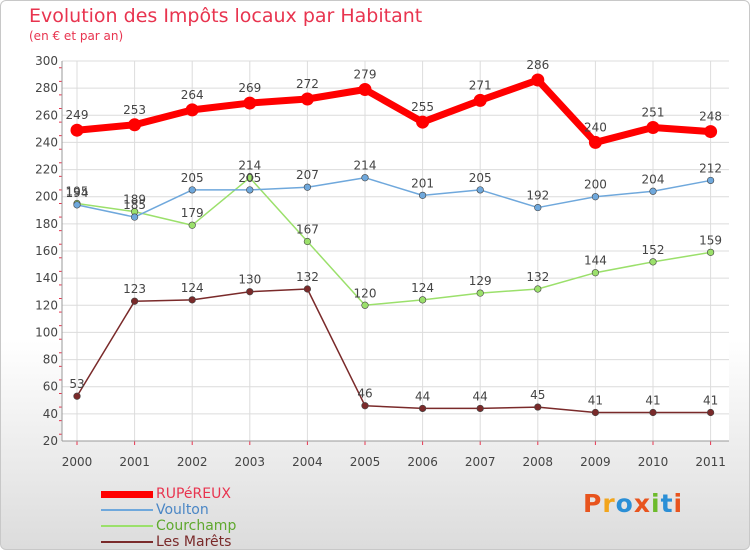  What do you see at coordinates (538, 462) in the screenshot?
I see `x-tick-label: 2008` at bounding box center [538, 462].